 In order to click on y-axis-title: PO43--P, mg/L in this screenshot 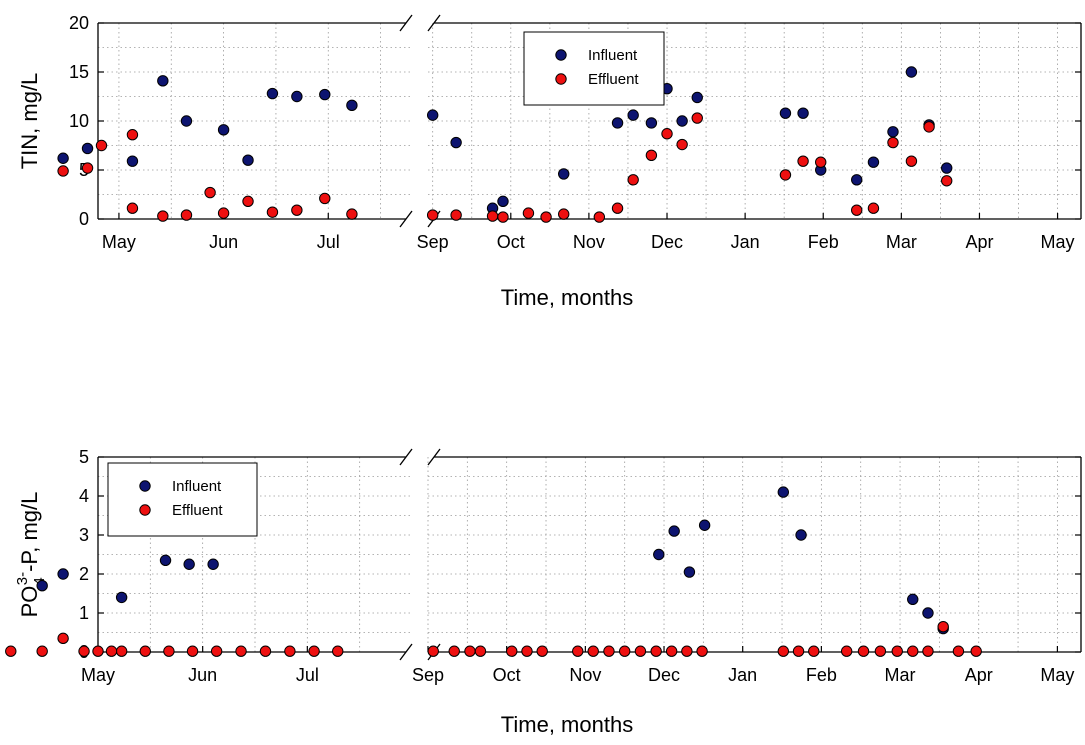, I will do `click(31, 555)`.